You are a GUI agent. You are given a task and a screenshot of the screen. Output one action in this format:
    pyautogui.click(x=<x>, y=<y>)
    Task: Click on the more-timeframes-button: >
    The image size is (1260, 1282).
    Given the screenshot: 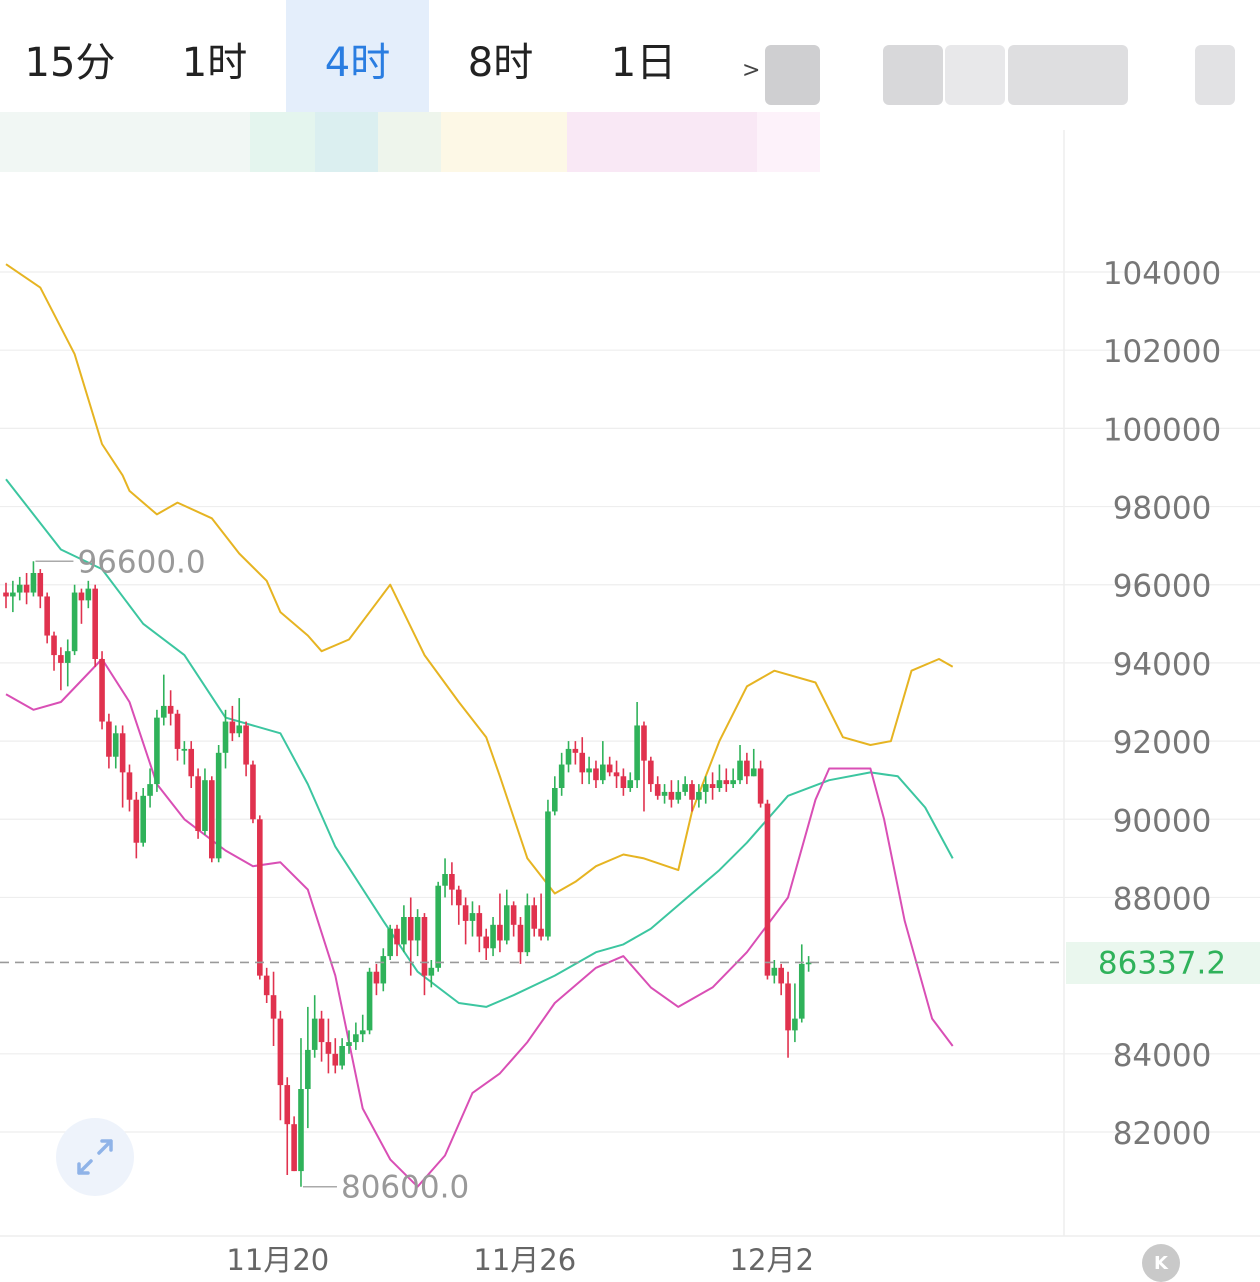 What is the action you would take?
    pyautogui.click(x=751, y=70)
    